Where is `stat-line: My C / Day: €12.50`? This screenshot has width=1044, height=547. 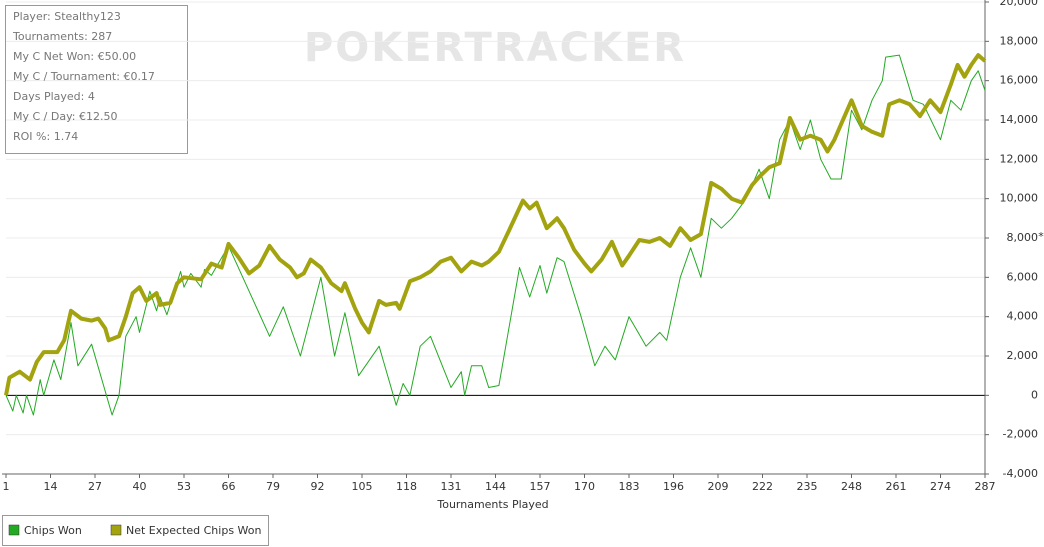
stat-line: My C / Day: €12.50 is located at coordinates (65, 116).